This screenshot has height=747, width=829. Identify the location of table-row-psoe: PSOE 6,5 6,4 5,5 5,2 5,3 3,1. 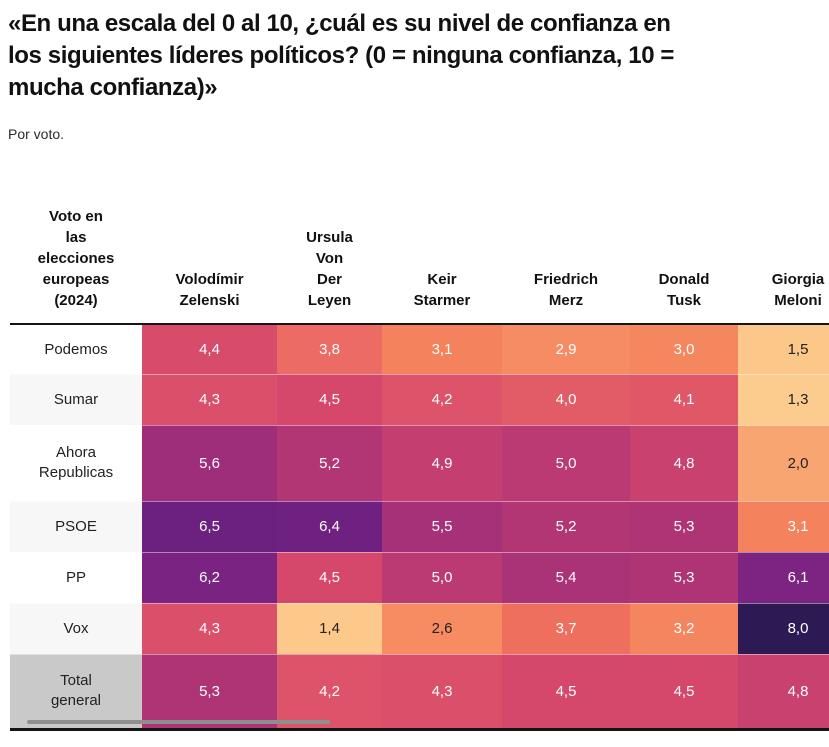
(419, 526).